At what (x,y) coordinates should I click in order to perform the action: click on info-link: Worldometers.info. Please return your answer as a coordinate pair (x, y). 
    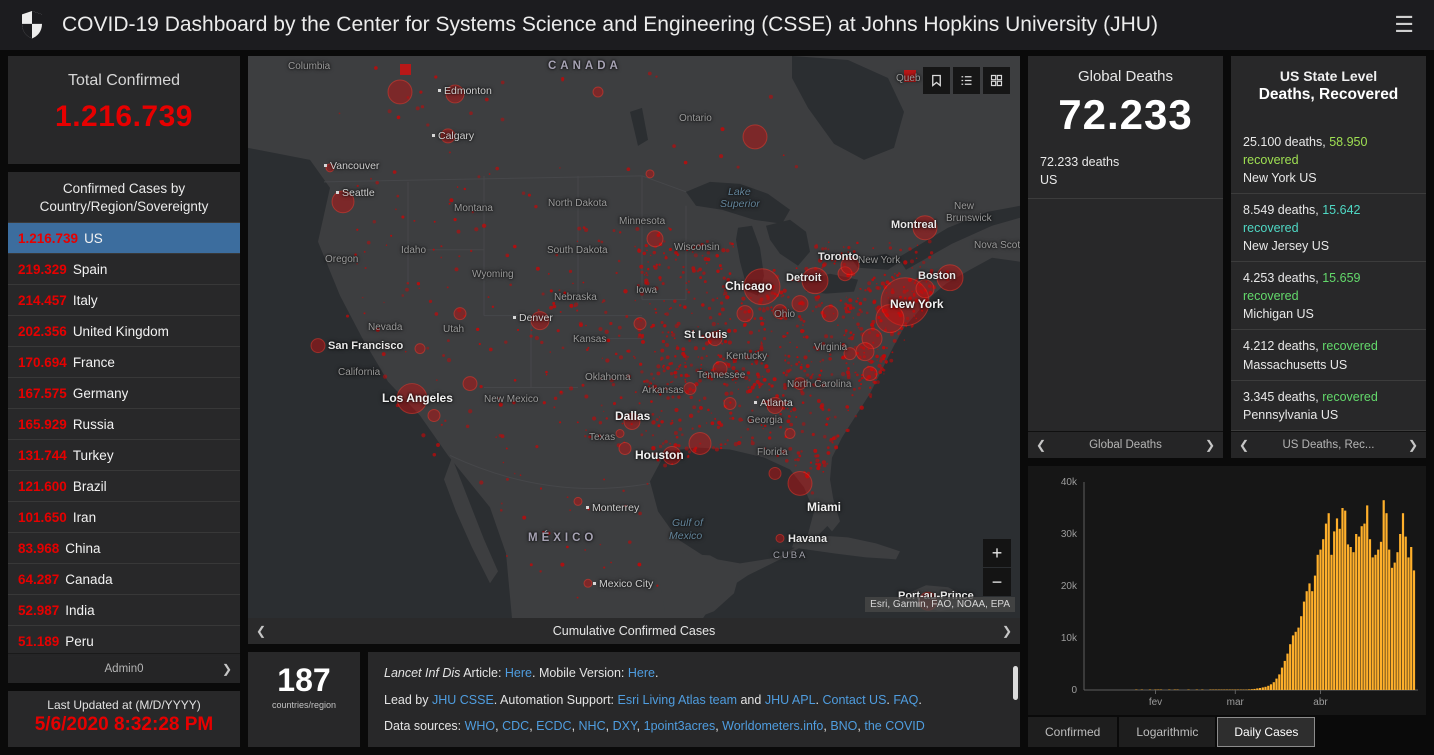
    Looking at the image, I should click on (773, 725).